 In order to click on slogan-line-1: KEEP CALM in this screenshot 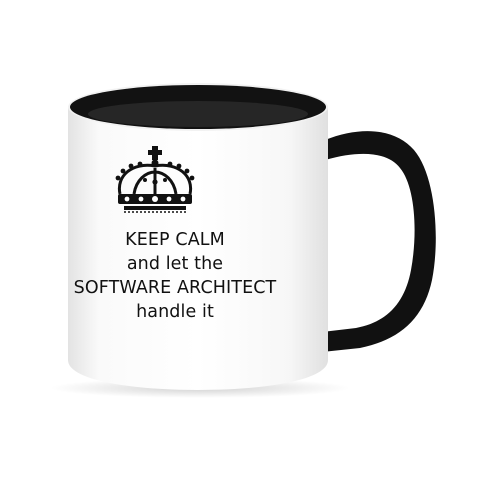, I will do `click(175, 240)`.